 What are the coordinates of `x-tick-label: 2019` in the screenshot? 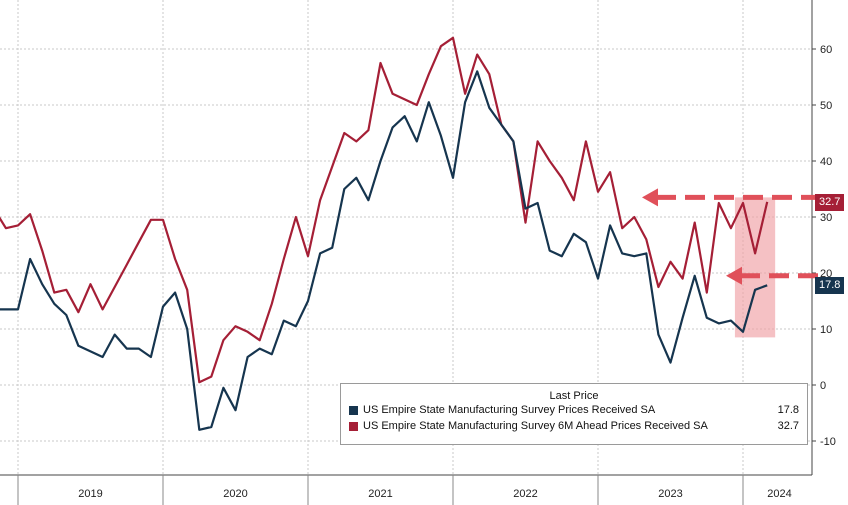 It's located at (90, 494).